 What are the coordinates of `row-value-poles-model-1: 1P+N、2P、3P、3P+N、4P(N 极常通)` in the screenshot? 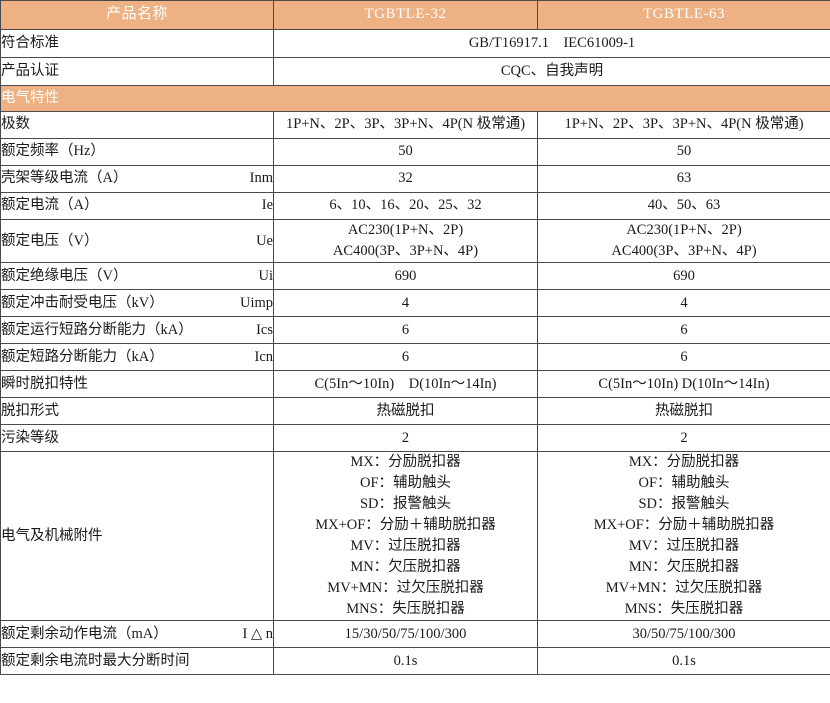 It's located at (405, 125).